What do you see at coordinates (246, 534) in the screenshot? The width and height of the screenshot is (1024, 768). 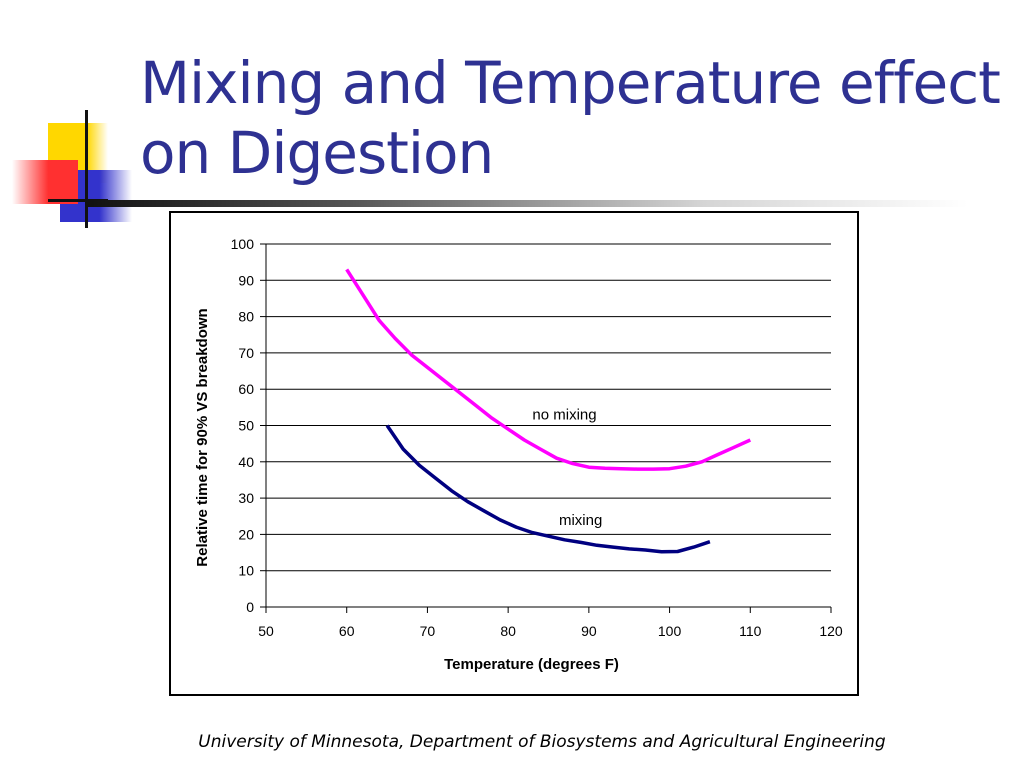 I see `y-tick-label: 20` at bounding box center [246, 534].